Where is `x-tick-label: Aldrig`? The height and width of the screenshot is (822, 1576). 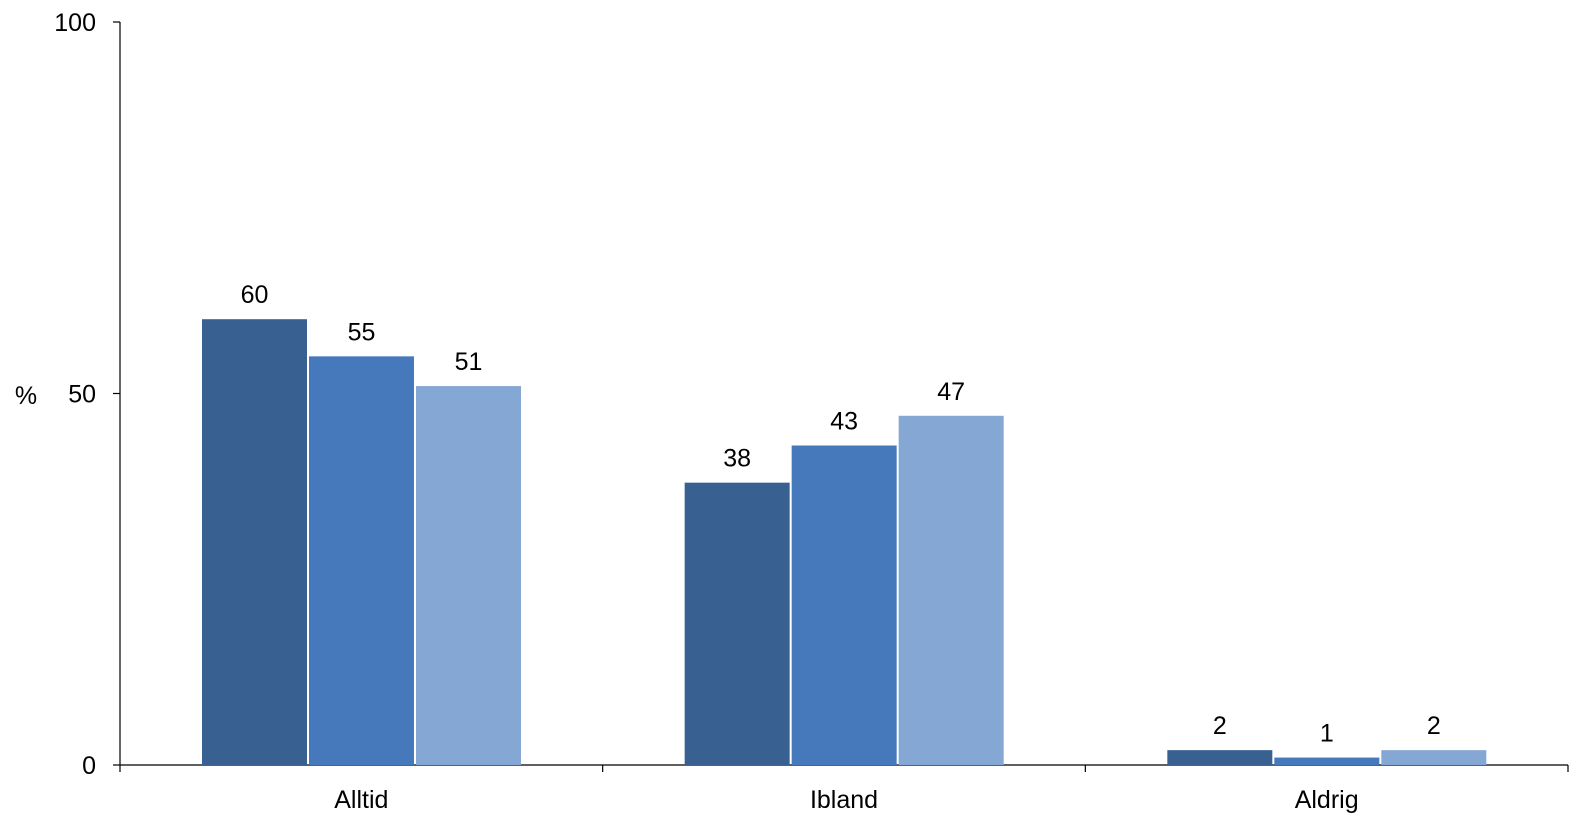 x-tick-label: Aldrig is located at coordinates (1327, 800).